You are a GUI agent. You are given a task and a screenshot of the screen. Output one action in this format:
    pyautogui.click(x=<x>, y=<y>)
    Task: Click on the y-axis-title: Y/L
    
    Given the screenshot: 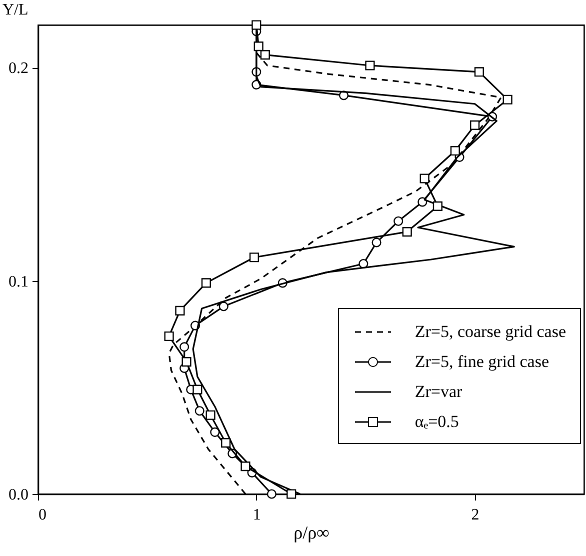 What is the action you would take?
    pyautogui.click(x=15, y=10)
    